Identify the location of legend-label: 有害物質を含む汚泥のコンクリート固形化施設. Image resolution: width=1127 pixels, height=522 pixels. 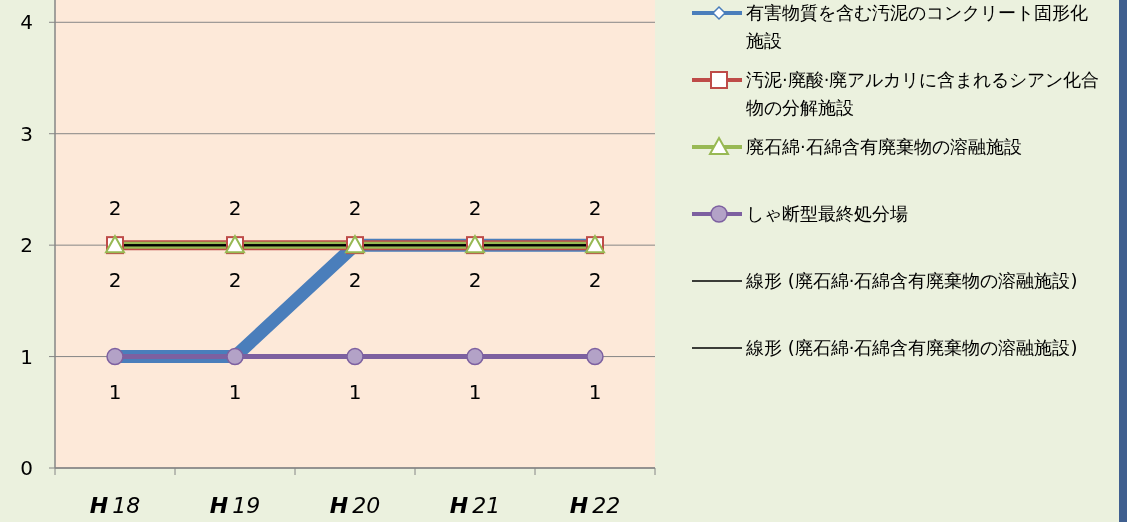
(917, 26).